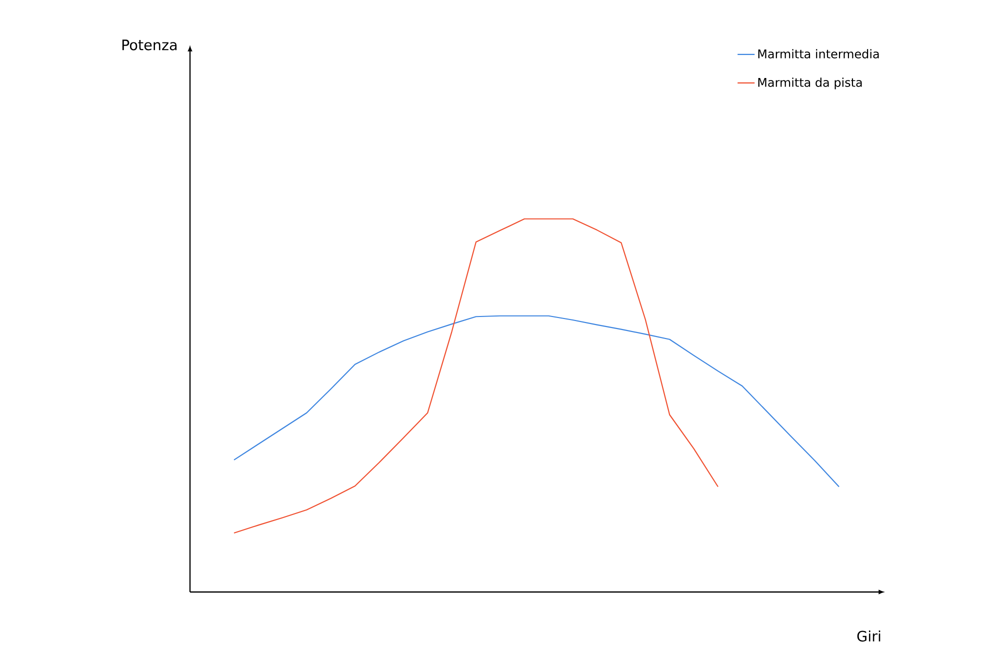 The width and height of the screenshot is (985, 663). I want to click on text: Potenza, so click(149, 45).